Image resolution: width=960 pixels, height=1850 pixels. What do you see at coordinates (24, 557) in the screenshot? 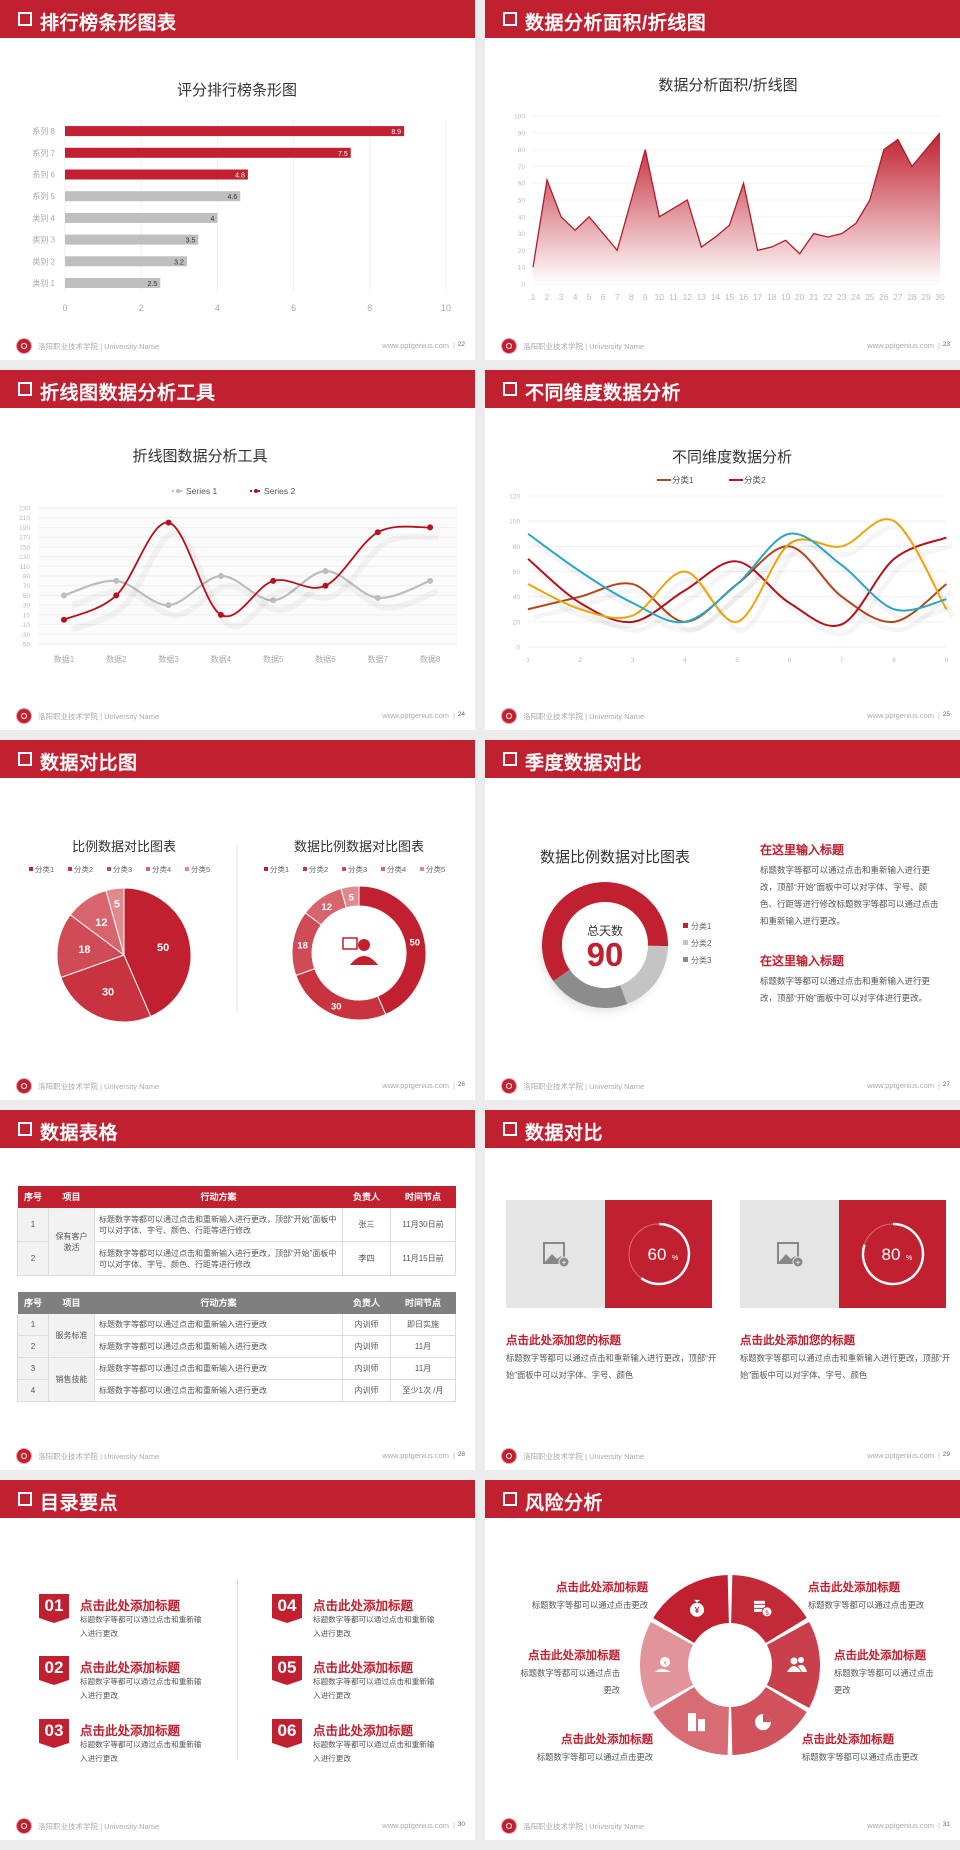
I see `y-tick-label: 130` at bounding box center [24, 557].